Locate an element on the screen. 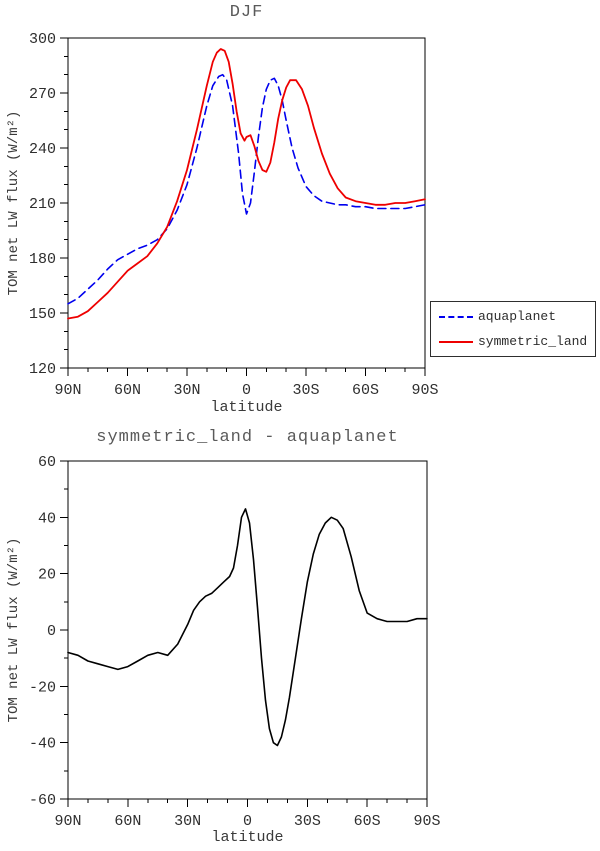 The width and height of the screenshot is (600, 851). legend-entry-aquaplanet: aquaplanet is located at coordinates (513, 316).